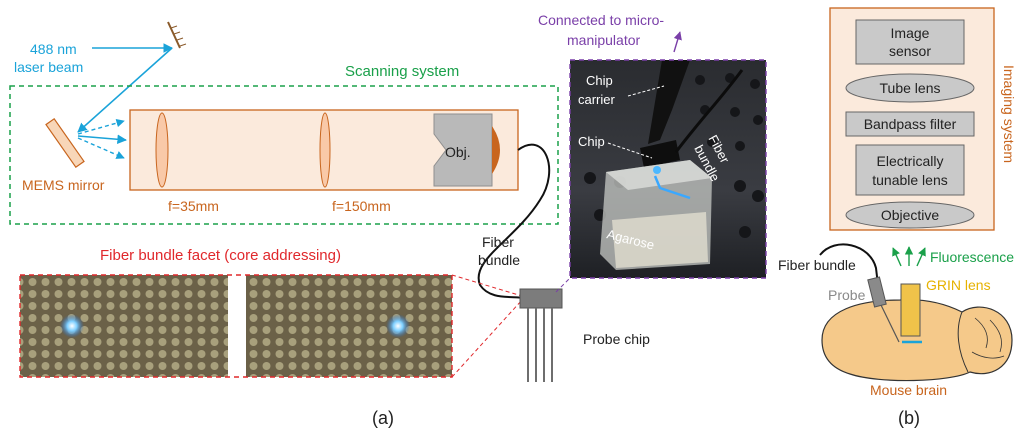  I want to click on chip-leader, so click(630, 150).